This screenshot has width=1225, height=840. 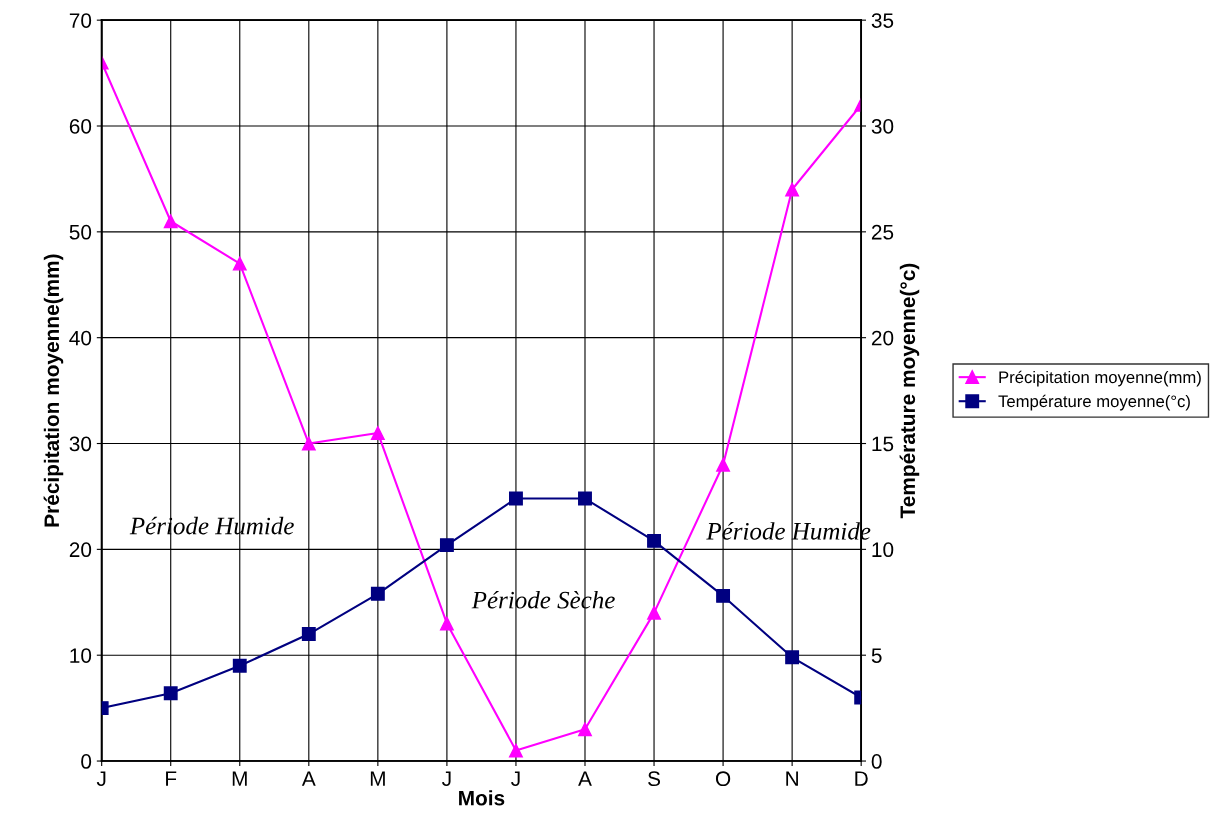 I want to click on y2-tick-label: 30, so click(x=882, y=126).